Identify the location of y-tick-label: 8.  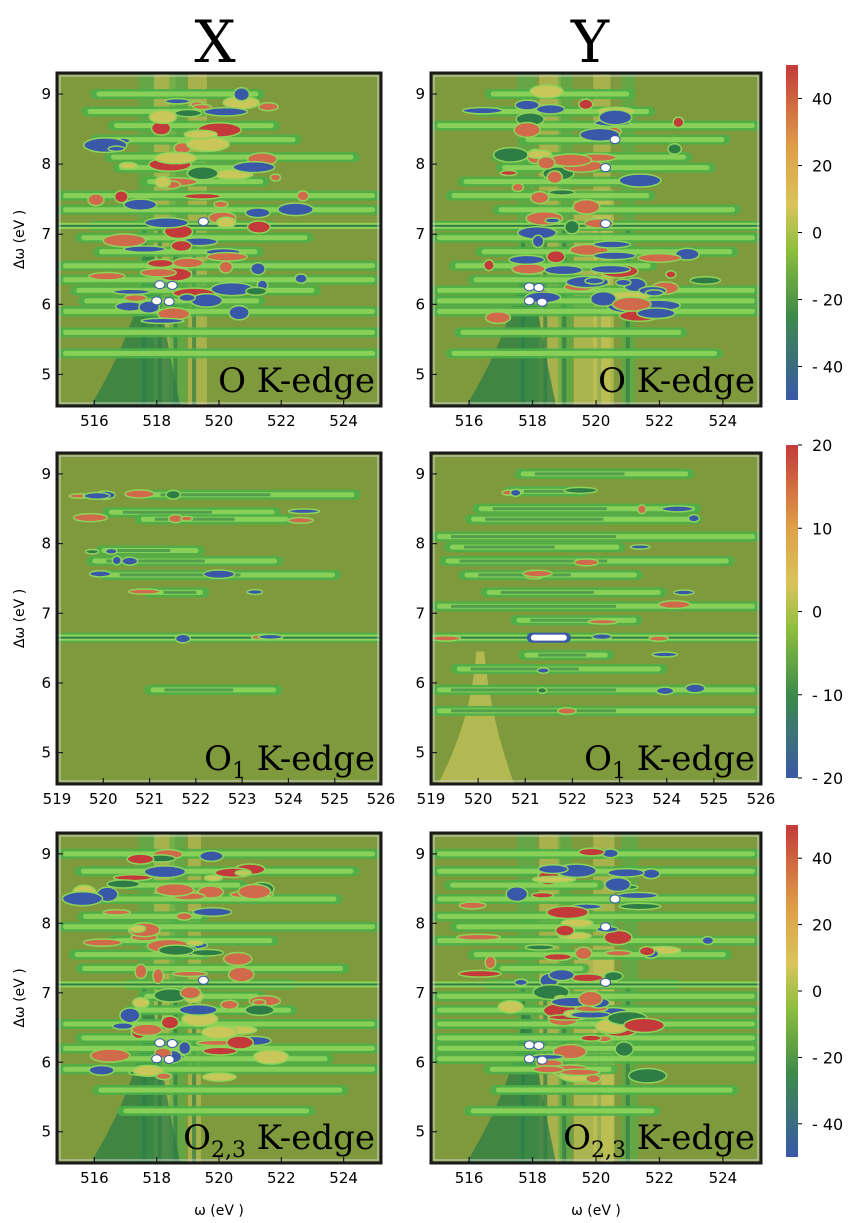
(46, 164).